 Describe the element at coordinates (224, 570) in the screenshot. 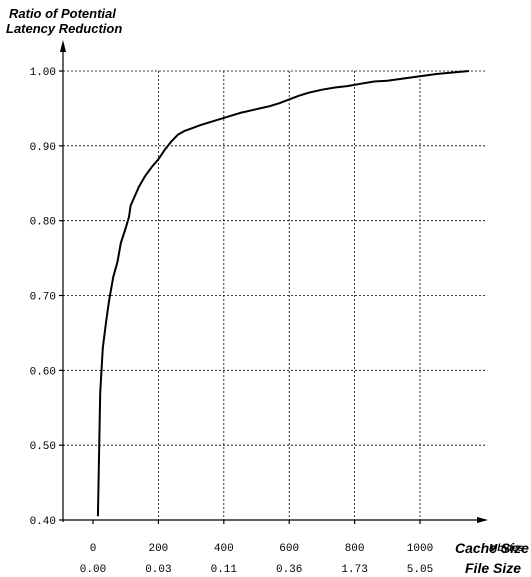

I see `file-size-tick-label: 0.11` at that location.